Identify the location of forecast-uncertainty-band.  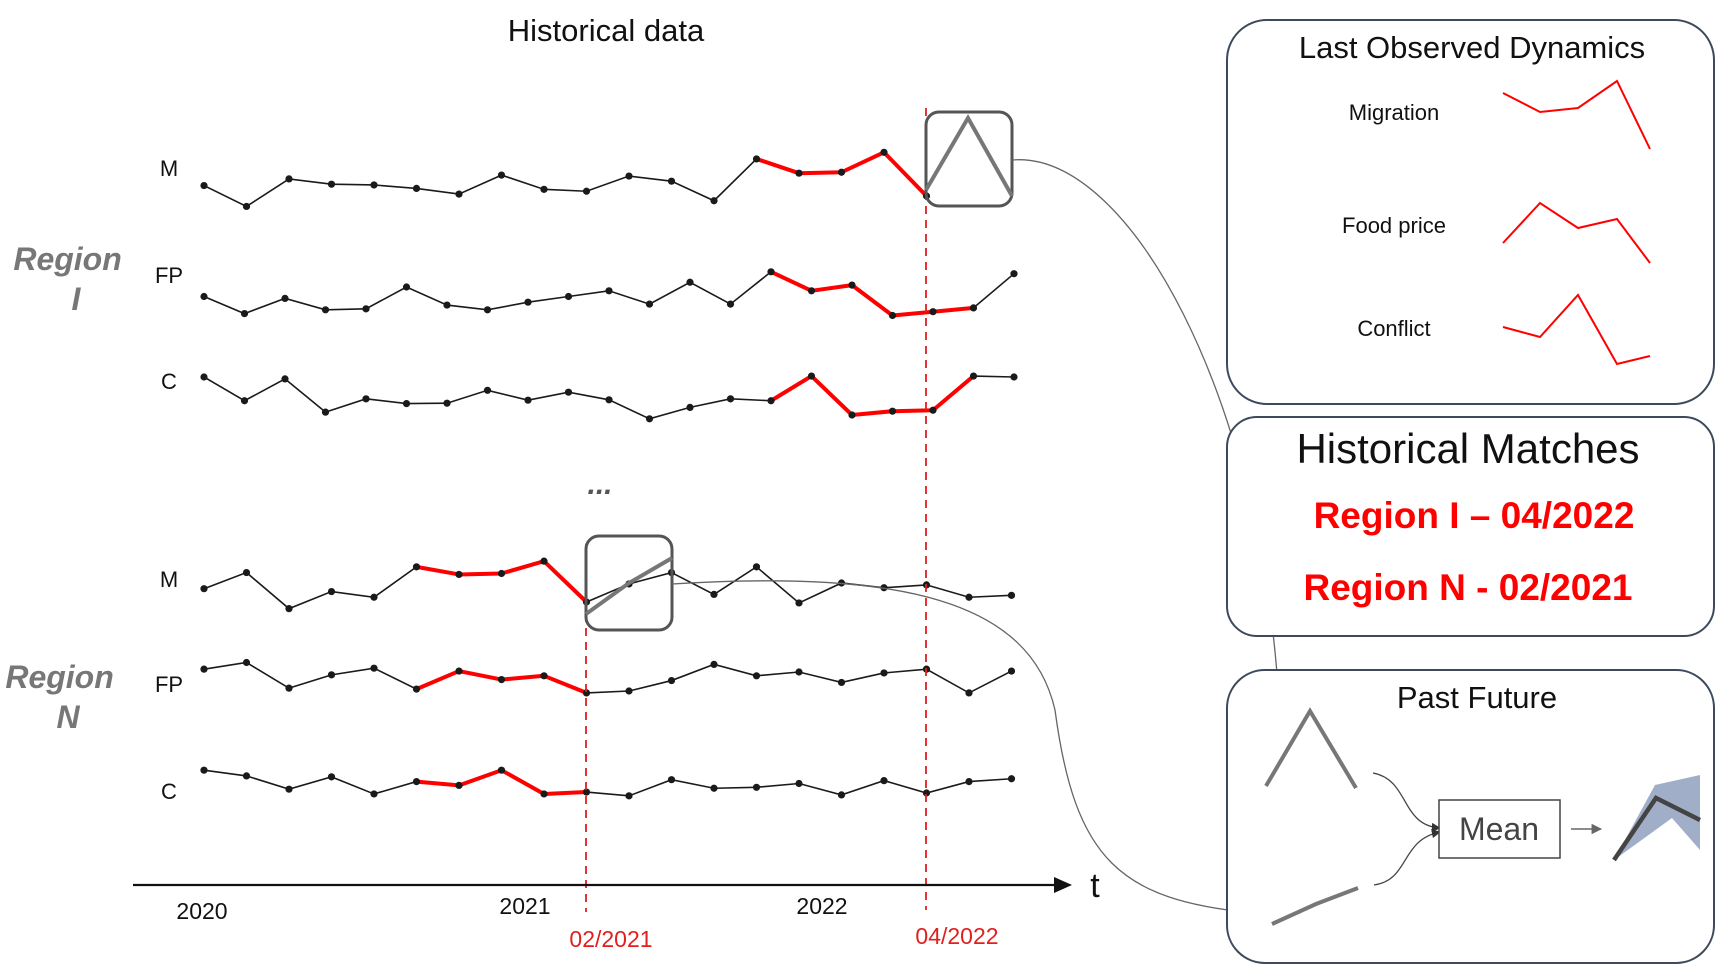
(1657, 817).